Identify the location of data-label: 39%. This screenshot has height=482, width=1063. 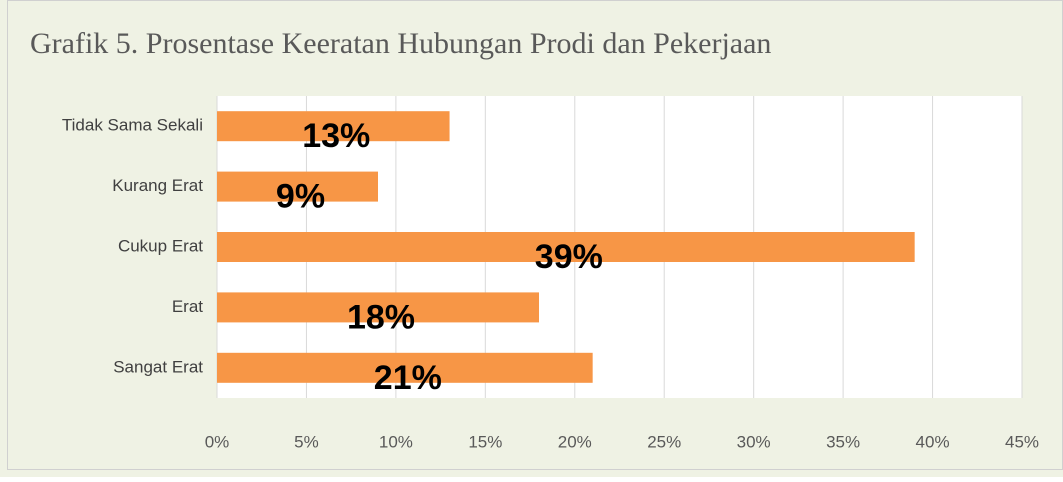
(569, 257).